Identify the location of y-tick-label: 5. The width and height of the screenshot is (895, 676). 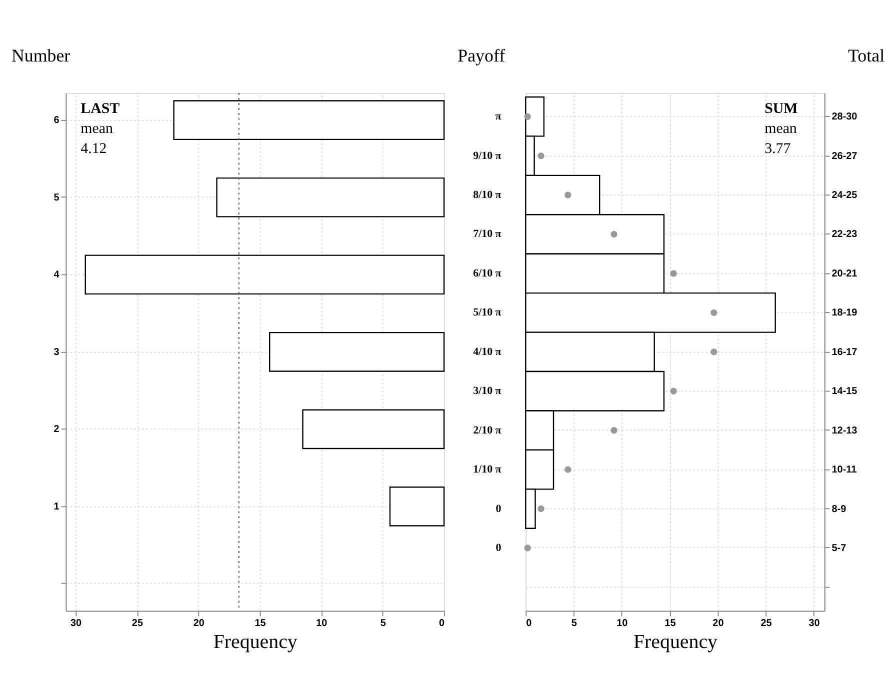
(57, 198).